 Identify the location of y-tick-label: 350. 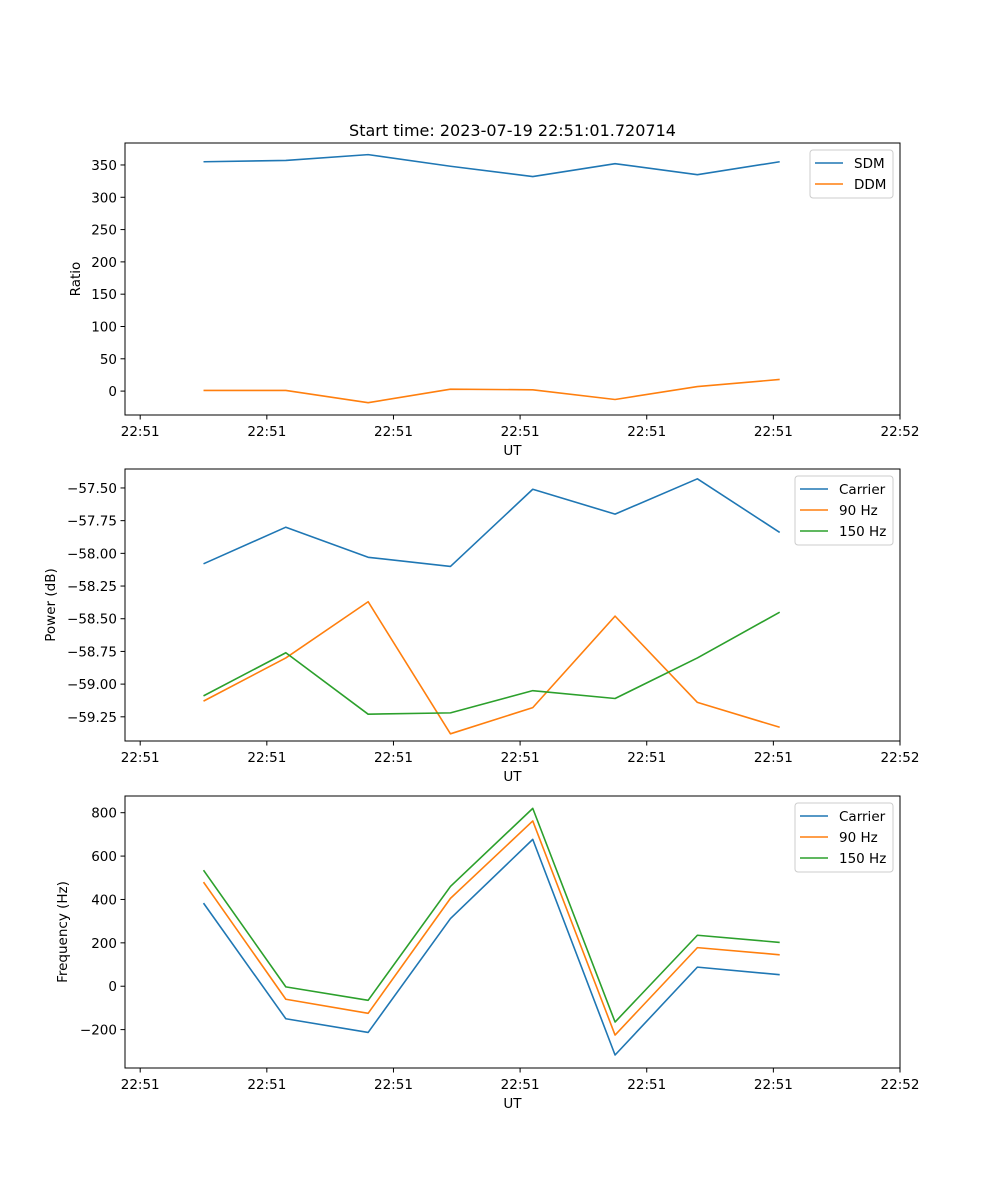
(104, 166).